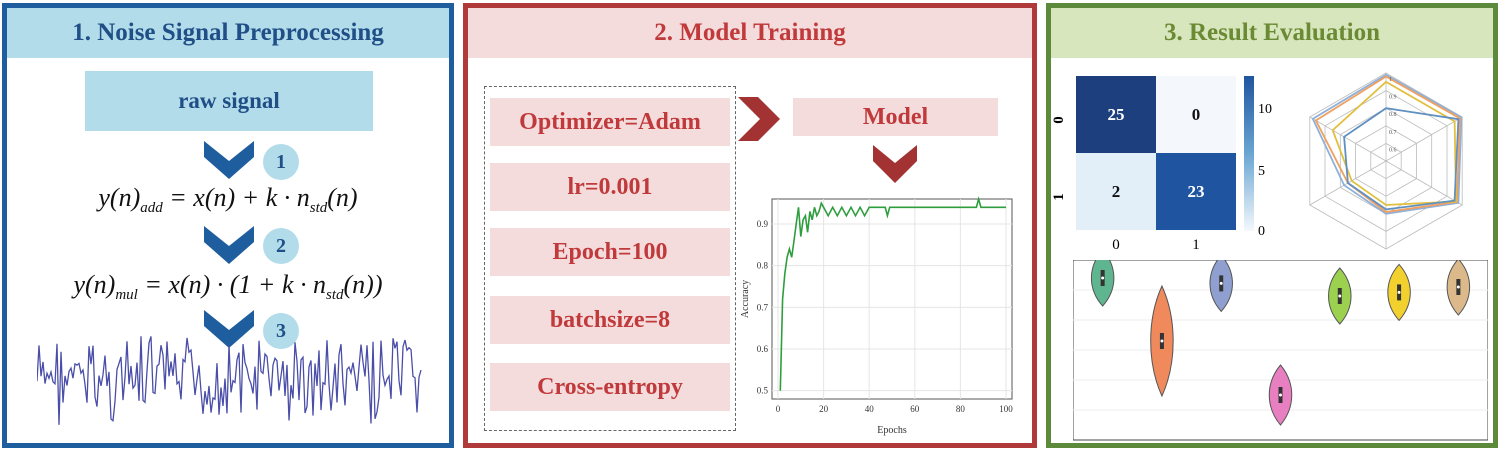  I want to click on cm-col-label-0: 0, so click(1116, 245).